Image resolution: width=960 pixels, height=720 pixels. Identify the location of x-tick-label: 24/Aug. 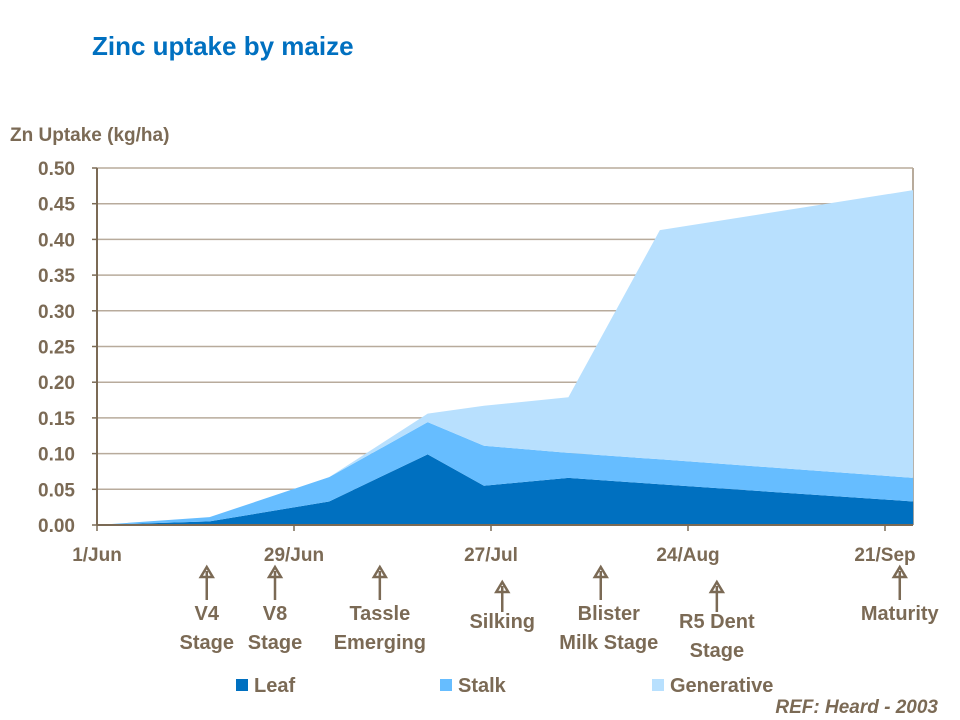
(687, 555).